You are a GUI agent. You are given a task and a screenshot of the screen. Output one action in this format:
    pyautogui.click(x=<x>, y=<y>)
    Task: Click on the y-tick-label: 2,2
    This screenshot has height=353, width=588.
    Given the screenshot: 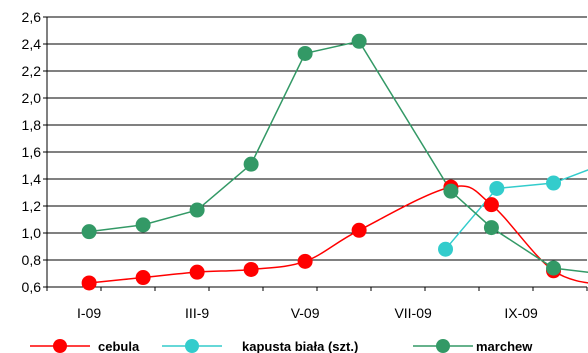 What is the action you would take?
    pyautogui.click(x=32, y=71)
    